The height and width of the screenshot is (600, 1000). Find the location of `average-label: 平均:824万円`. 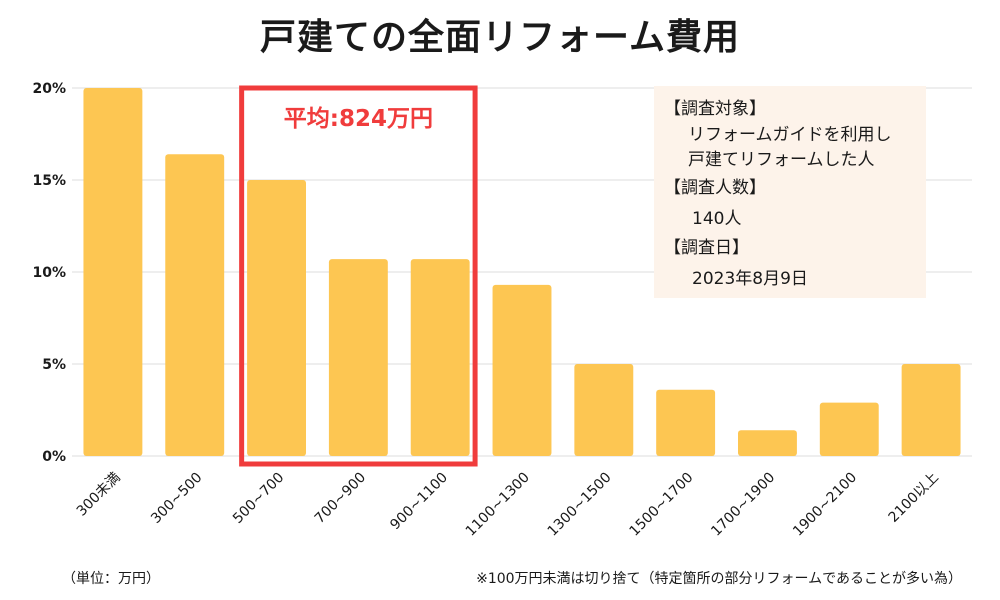

average-label: 平均:824万円 is located at coordinates (358, 118).